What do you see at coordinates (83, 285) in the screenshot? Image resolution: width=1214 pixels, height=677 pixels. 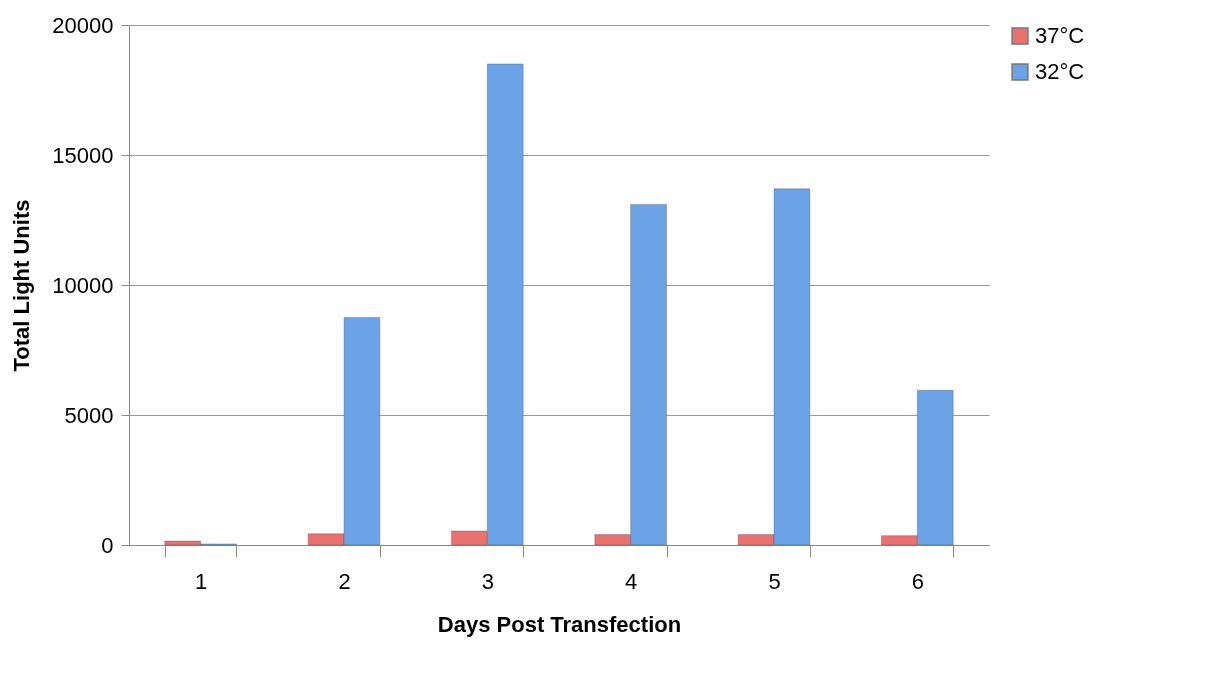 I see `y-tick-label: 10000` at bounding box center [83, 285].